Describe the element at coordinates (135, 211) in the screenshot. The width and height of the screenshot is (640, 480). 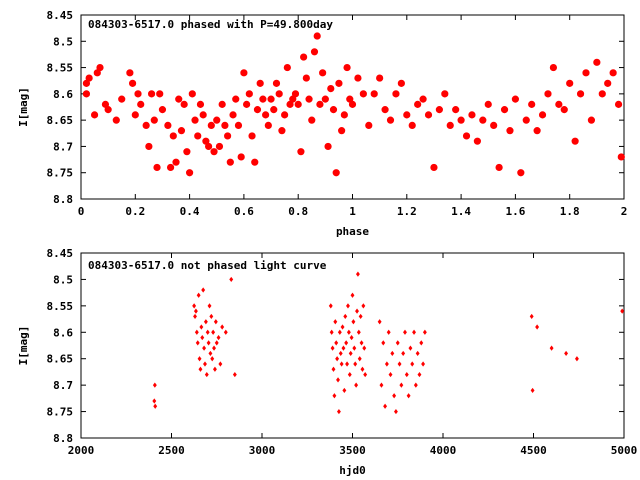
I see `x-tick-label: 0.2` at that location.